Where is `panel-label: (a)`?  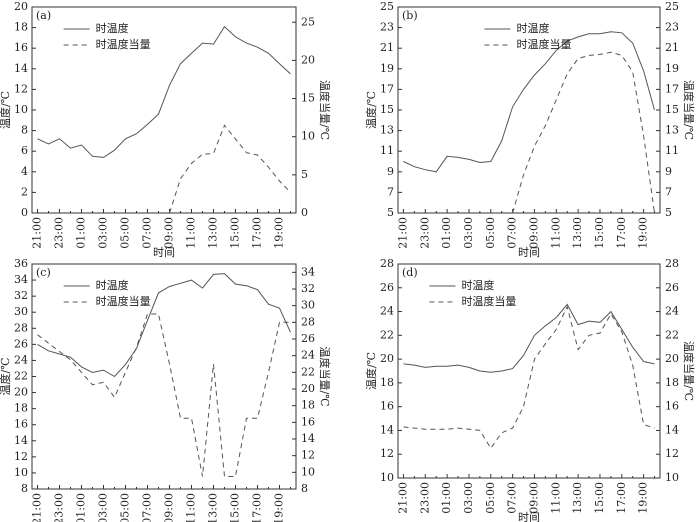
panel-label: (a) is located at coordinates (43, 15).